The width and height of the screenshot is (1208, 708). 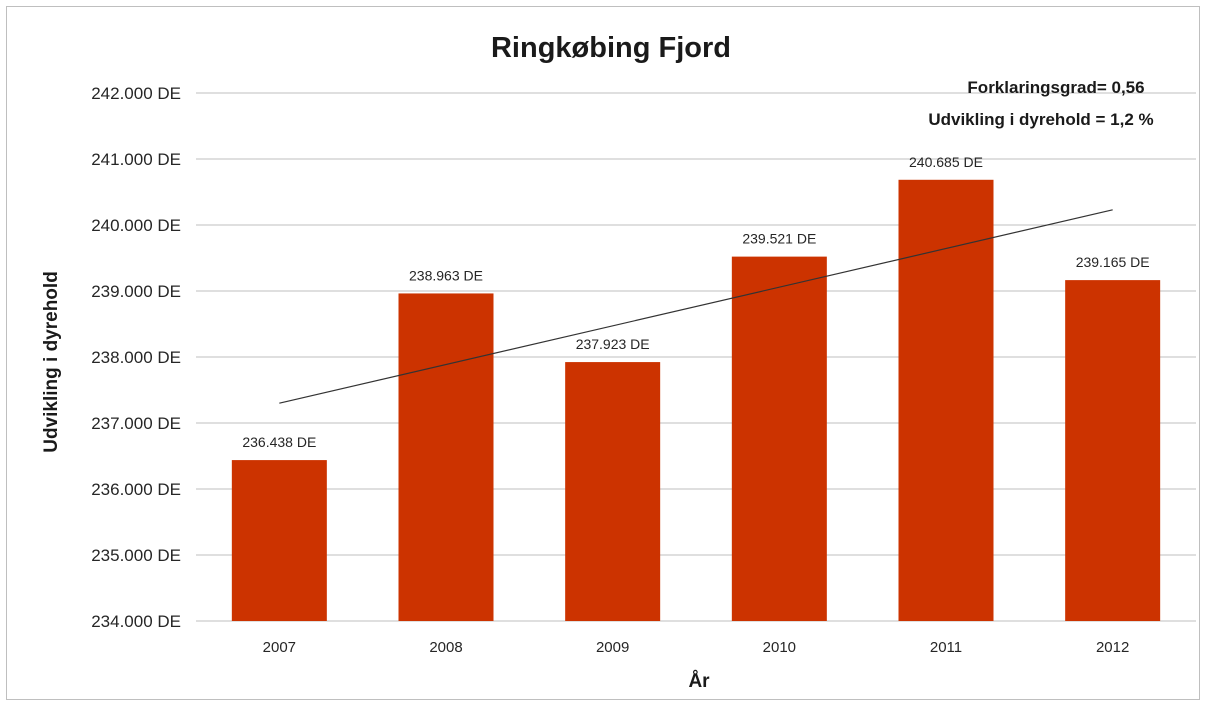 I want to click on y-tick-label: 241.000 DE, so click(x=136, y=159).